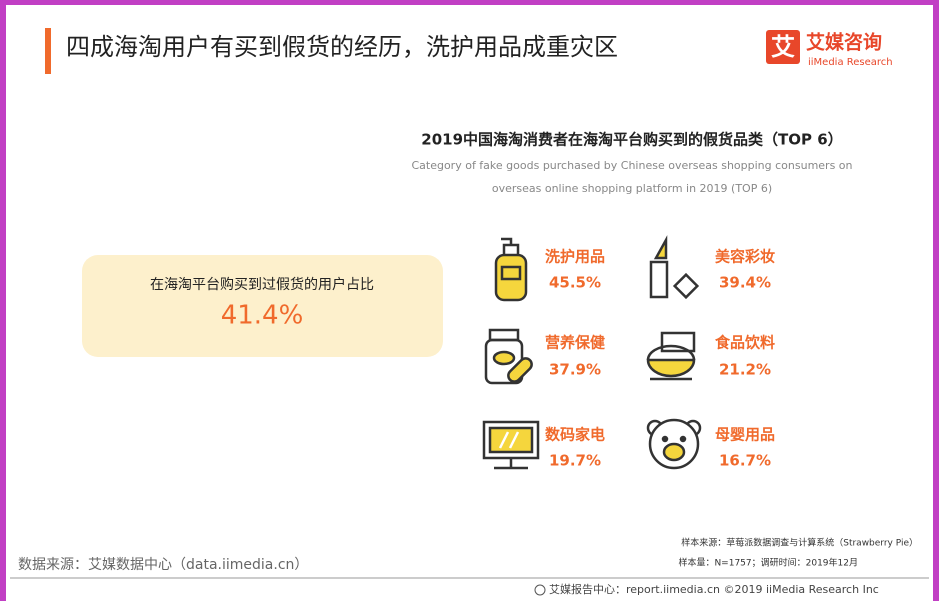 This screenshot has width=939, height=601. I want to click on item-label: 食品饮料, so click(745, 343).